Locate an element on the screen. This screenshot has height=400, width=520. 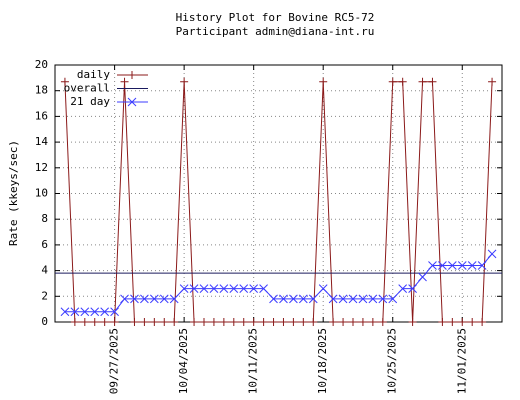
legend-label: daily is located at coordinates (93, 74).